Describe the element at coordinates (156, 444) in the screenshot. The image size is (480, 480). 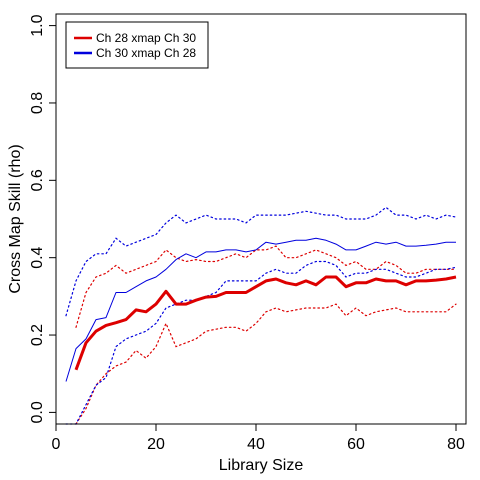
I see `x-tick-label: 20` at that location.